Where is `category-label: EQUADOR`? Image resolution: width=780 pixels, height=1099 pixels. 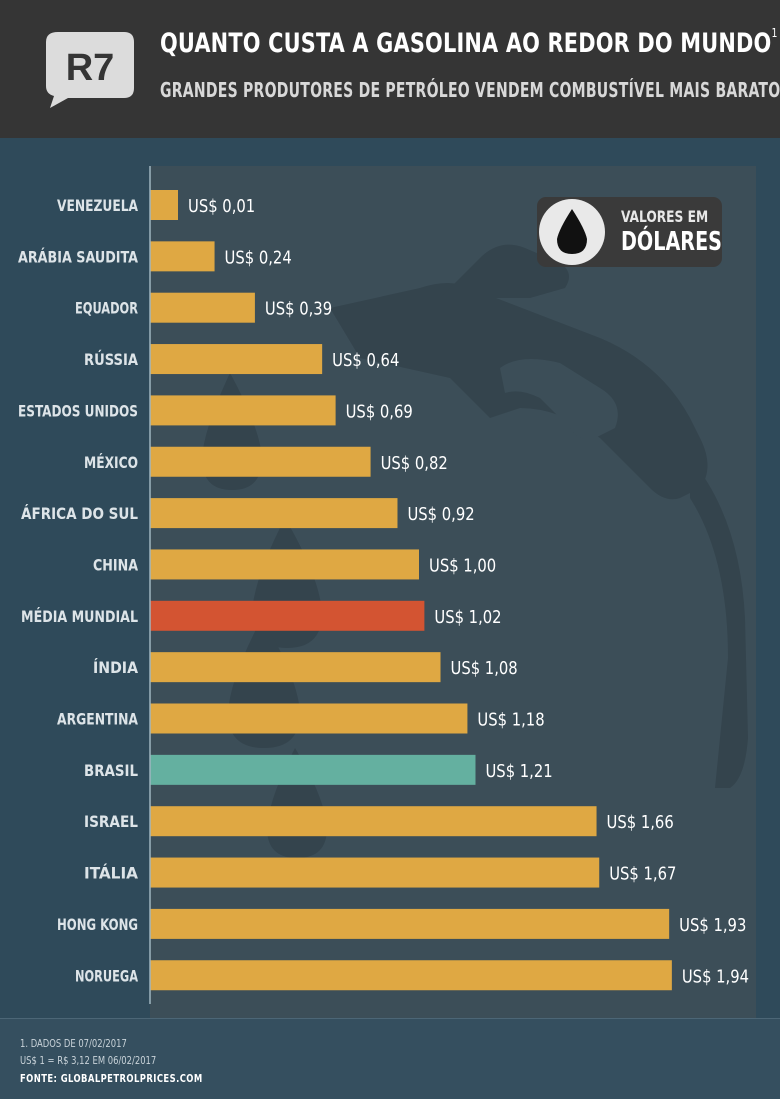 category-label: EQUADOR is located at coordinates (106, 308).